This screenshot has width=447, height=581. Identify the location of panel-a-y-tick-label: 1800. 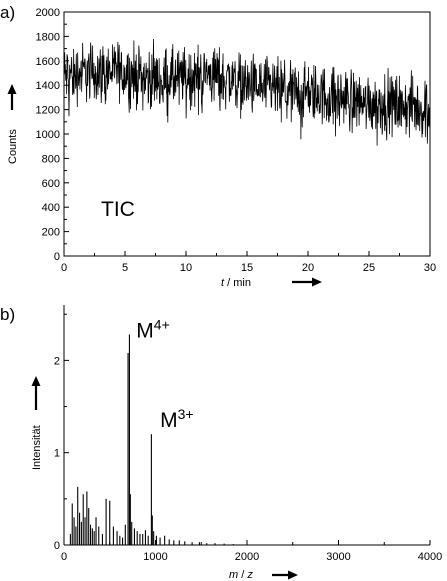
(48, 37).